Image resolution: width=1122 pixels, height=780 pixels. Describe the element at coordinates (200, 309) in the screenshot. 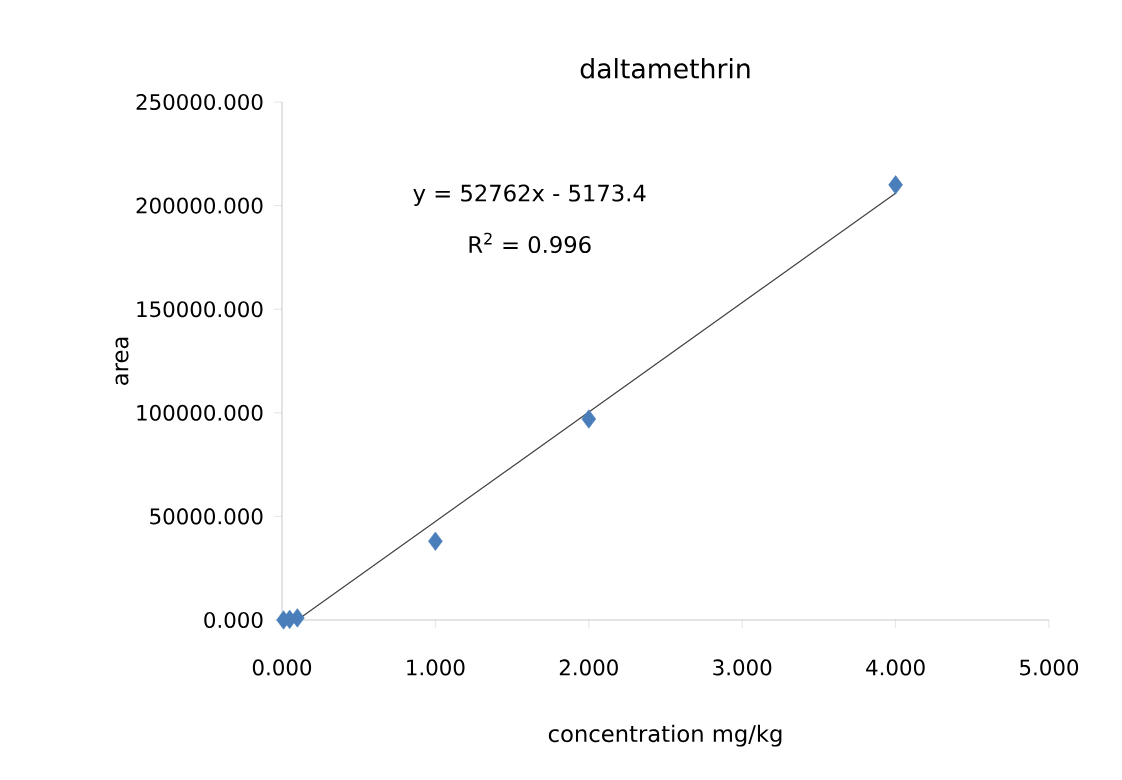

I see `y-tick-label: 150000.000` at that location.